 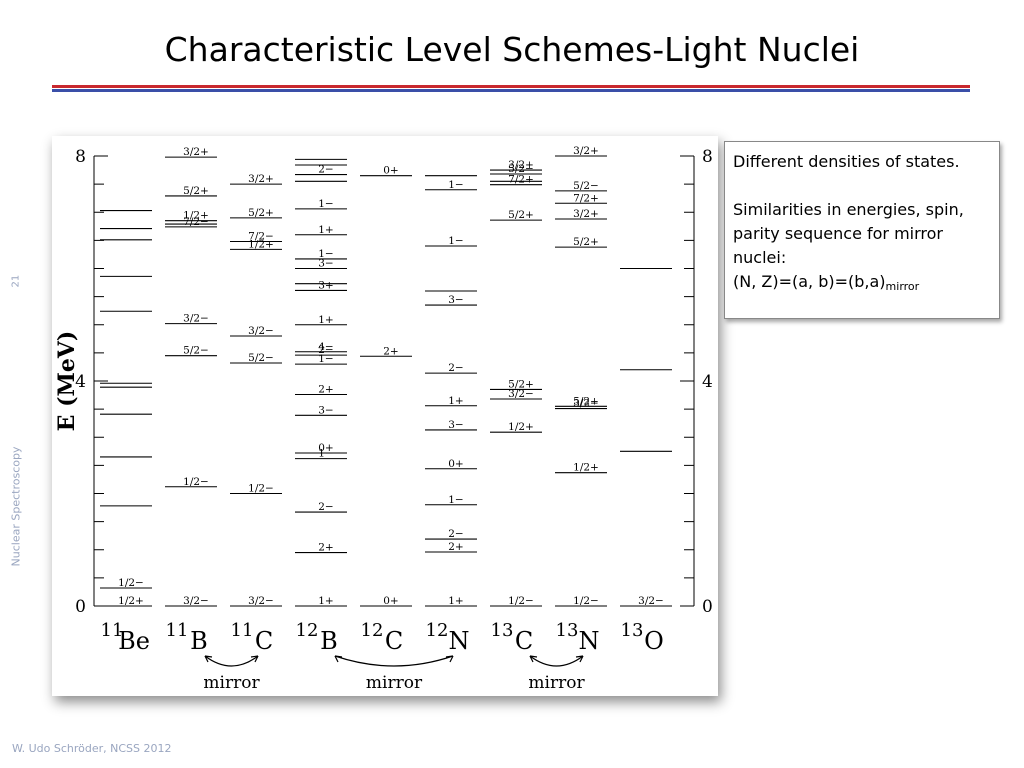 I want to click on nucleus-symbol: C, so click(x=524, y=641).